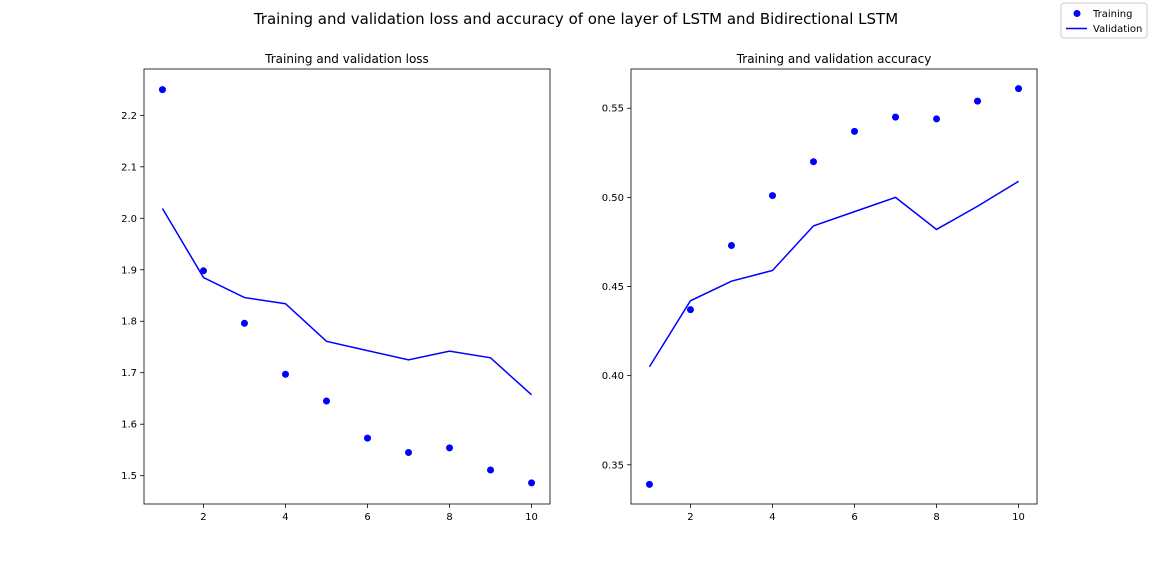  I want to click on y-tick-label: 2.1, so click(129, 167).